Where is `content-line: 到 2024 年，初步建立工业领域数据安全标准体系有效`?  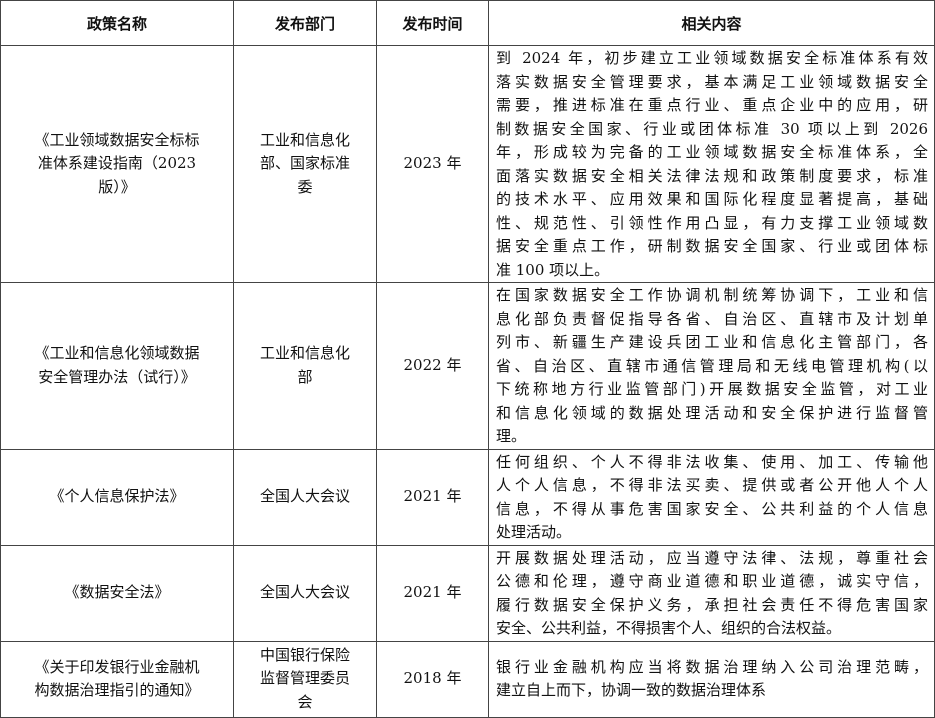 content-line: 到 2024 年，初步建立工业领域数据安全标准体系有效 is located at coordinates (712, 58).